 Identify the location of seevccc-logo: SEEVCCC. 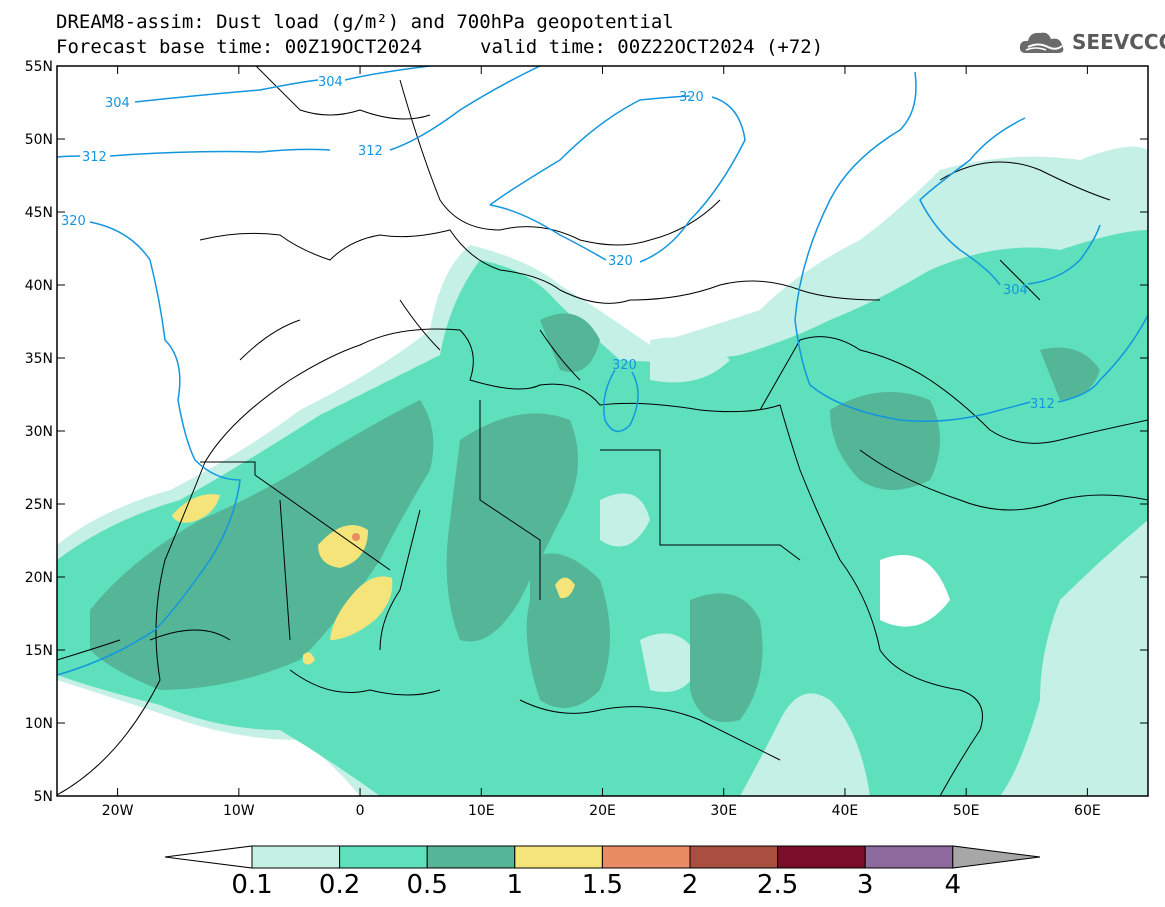
(1091, 42).